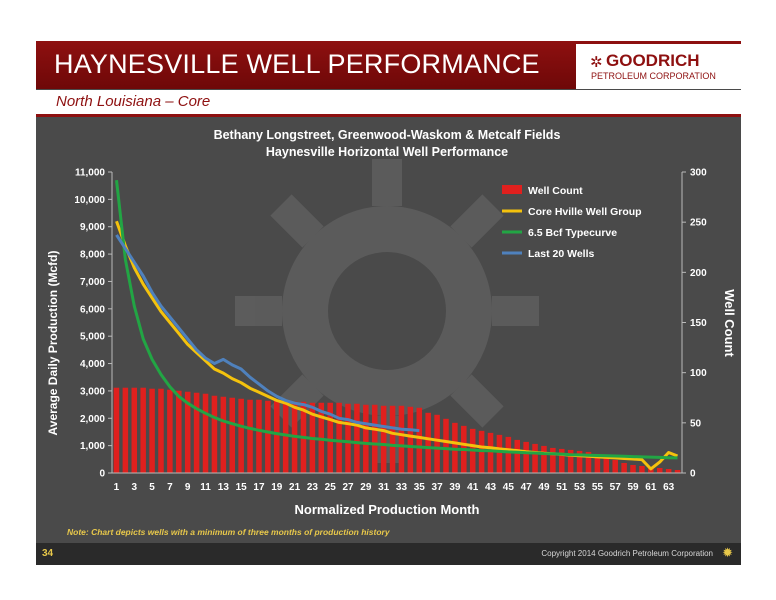  I want to click on x-tick-label: 43, so click(491, 487).